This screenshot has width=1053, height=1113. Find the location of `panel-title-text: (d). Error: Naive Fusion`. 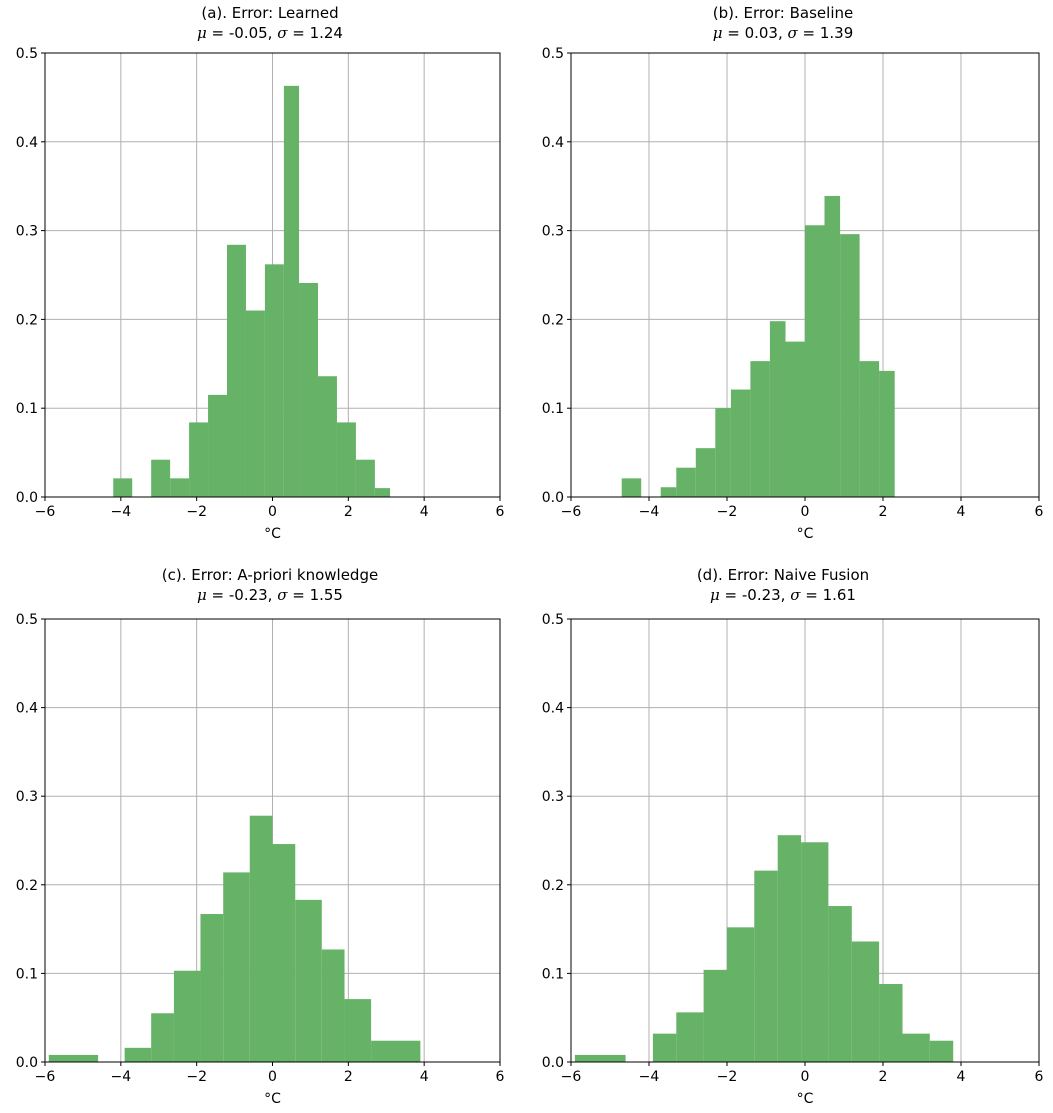

panel-title-text: (d). Error: Naive Fusion is located at coordinates (783, 575).